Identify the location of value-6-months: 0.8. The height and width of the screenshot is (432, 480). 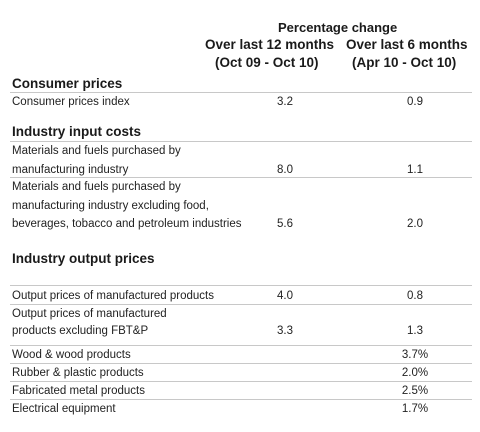
(415, 296).